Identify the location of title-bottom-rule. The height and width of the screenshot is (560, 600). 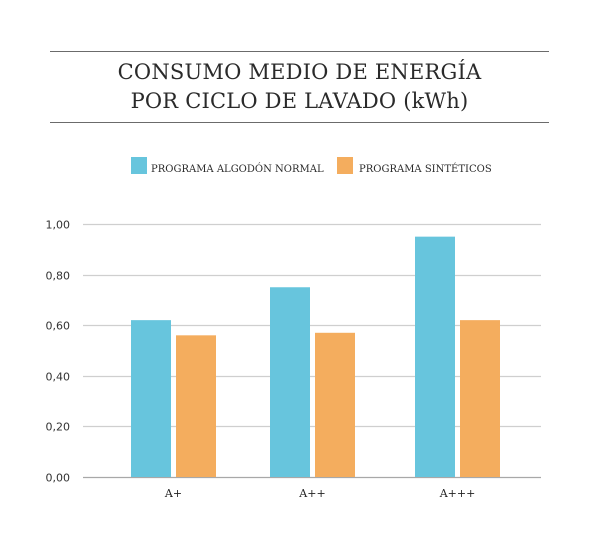
(299, 122).